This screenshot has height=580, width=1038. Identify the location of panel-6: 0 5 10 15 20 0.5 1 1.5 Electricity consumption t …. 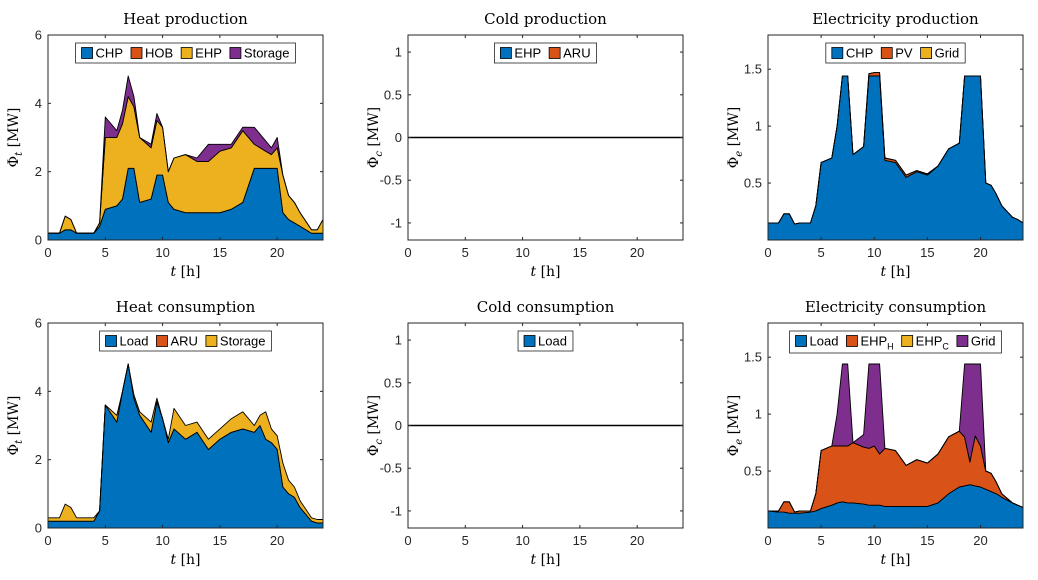
(875, 433).